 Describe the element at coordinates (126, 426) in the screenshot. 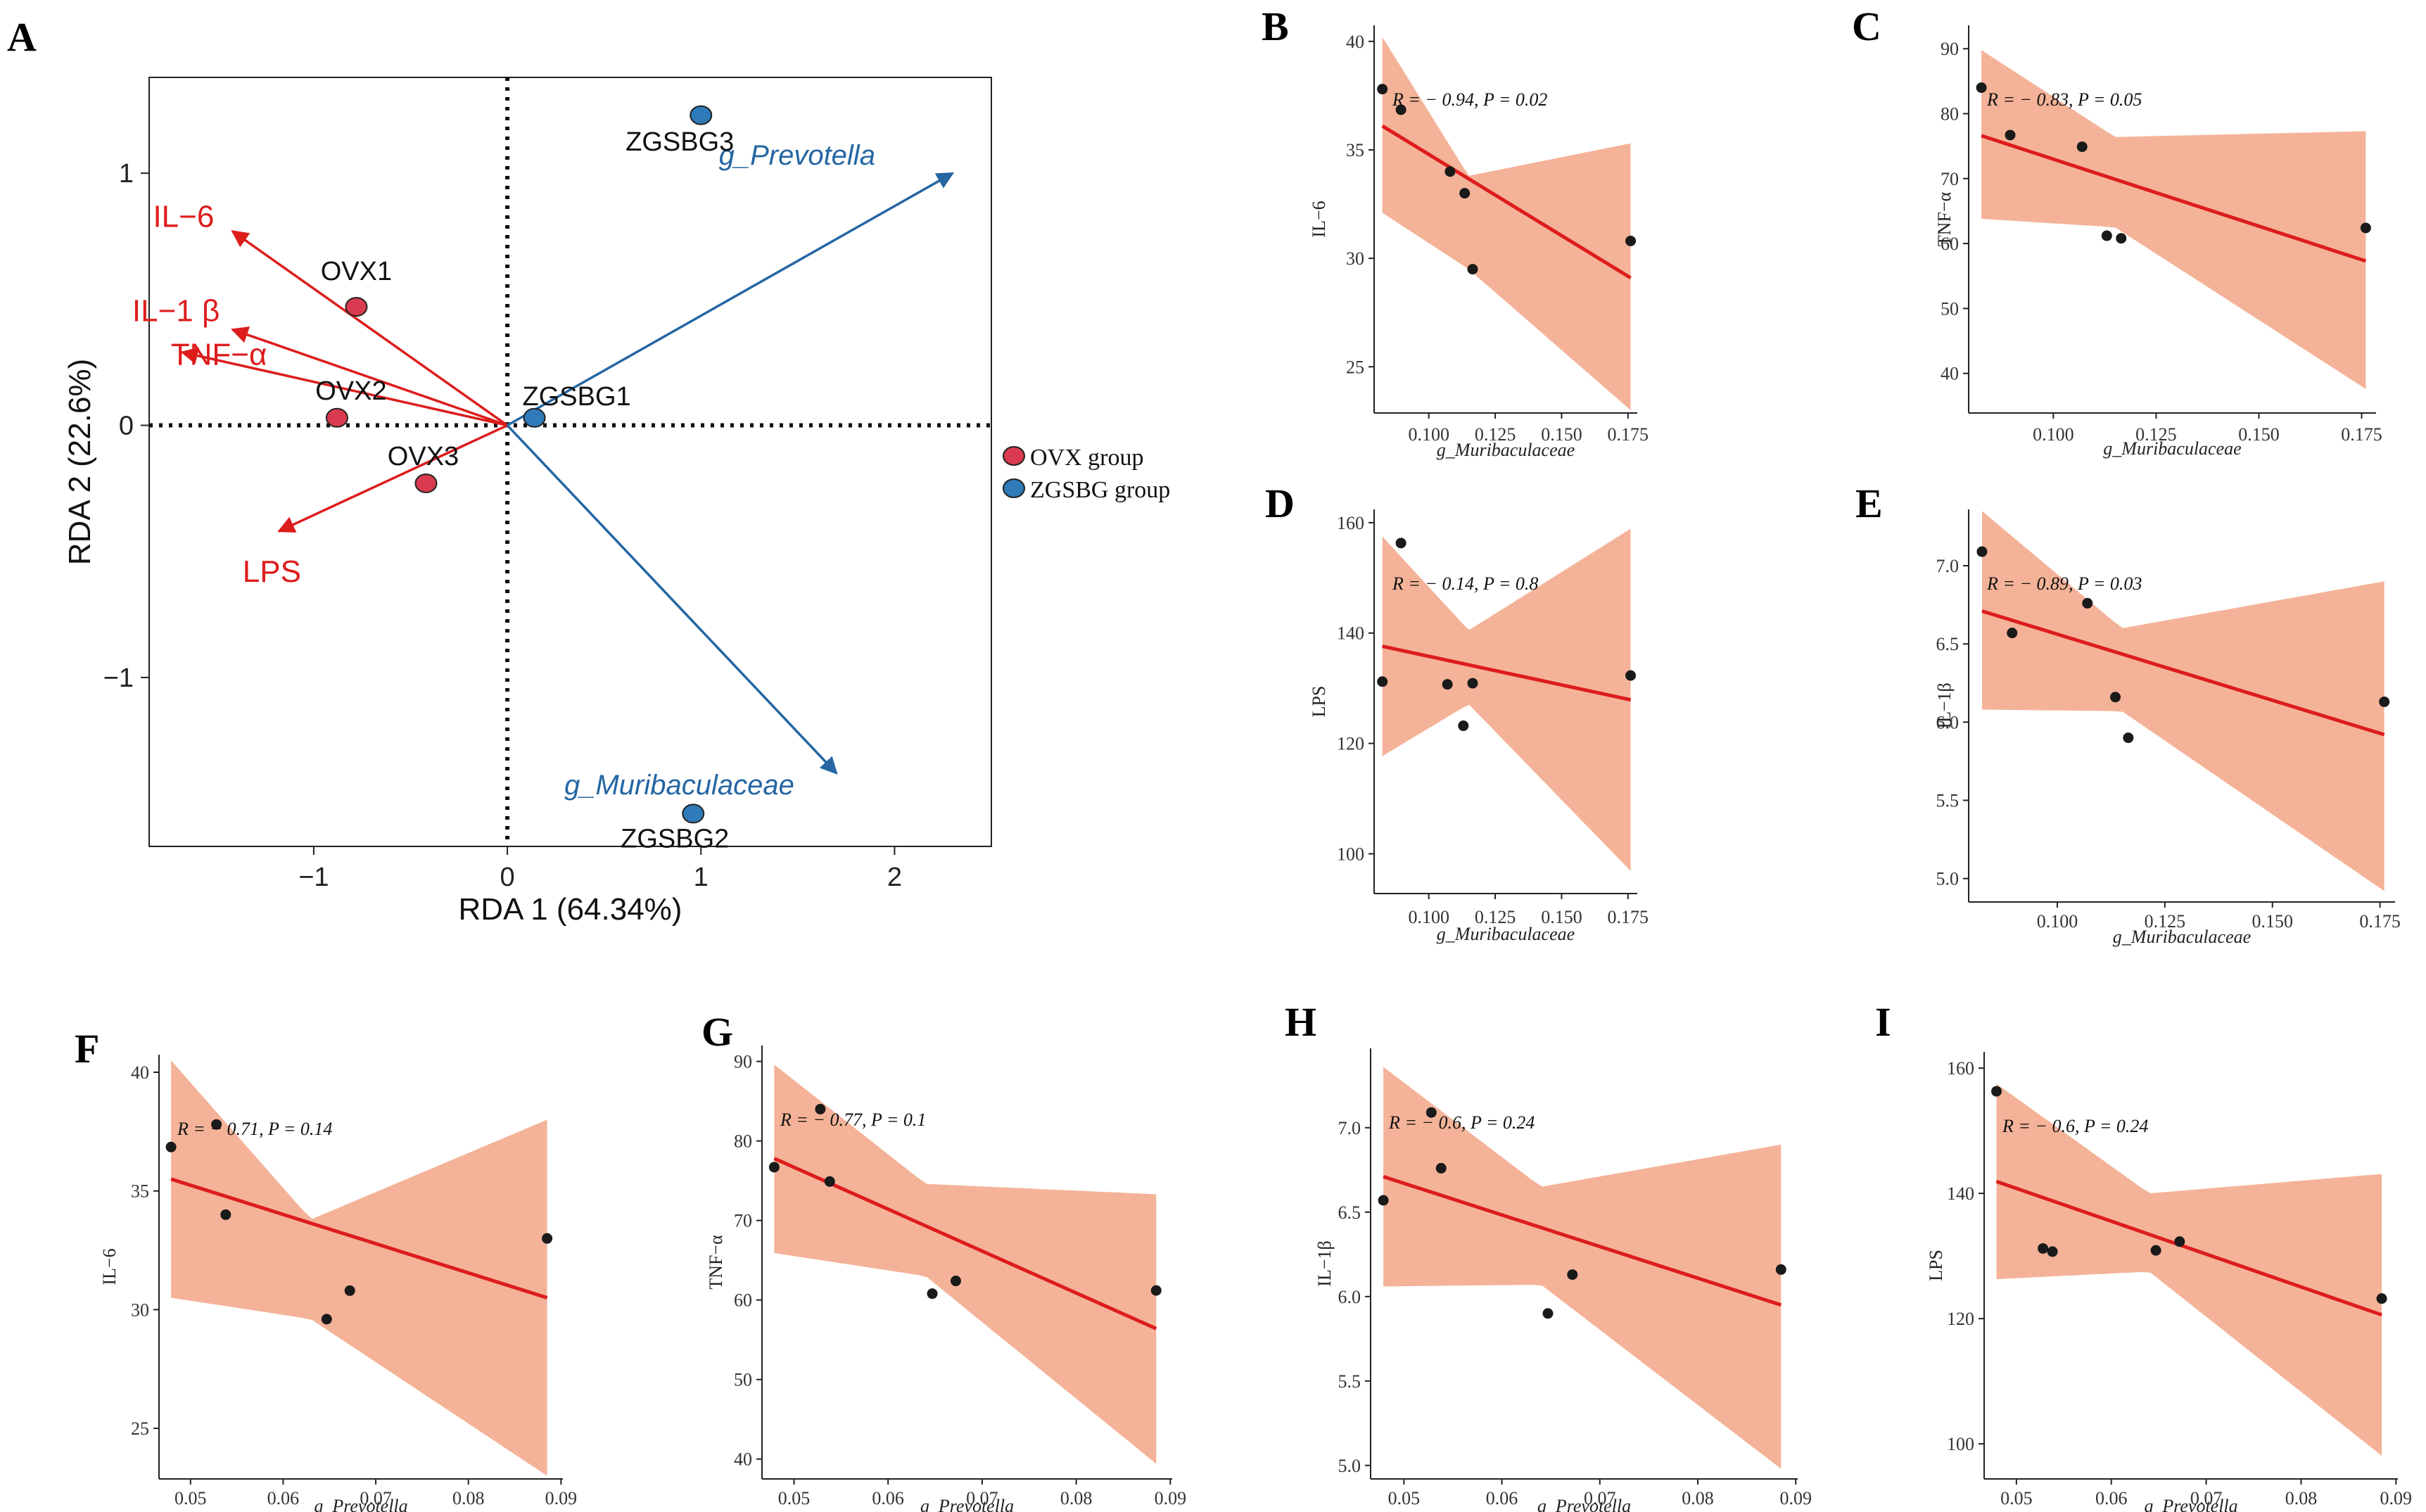

I see `y-tick-label: 0` at that location.